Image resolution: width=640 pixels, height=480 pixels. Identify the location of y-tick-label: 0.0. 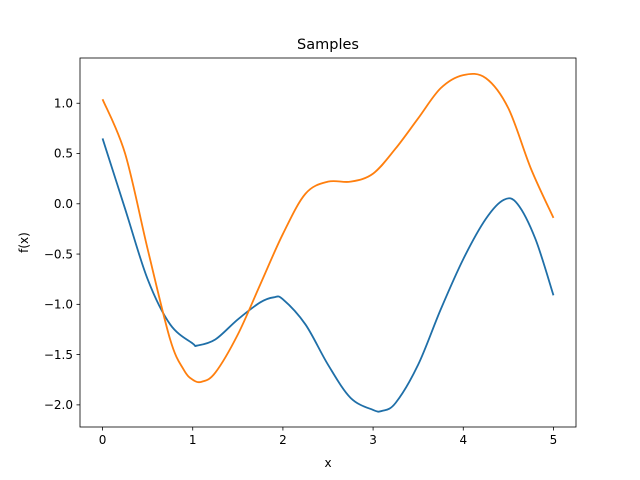
(63, 204).